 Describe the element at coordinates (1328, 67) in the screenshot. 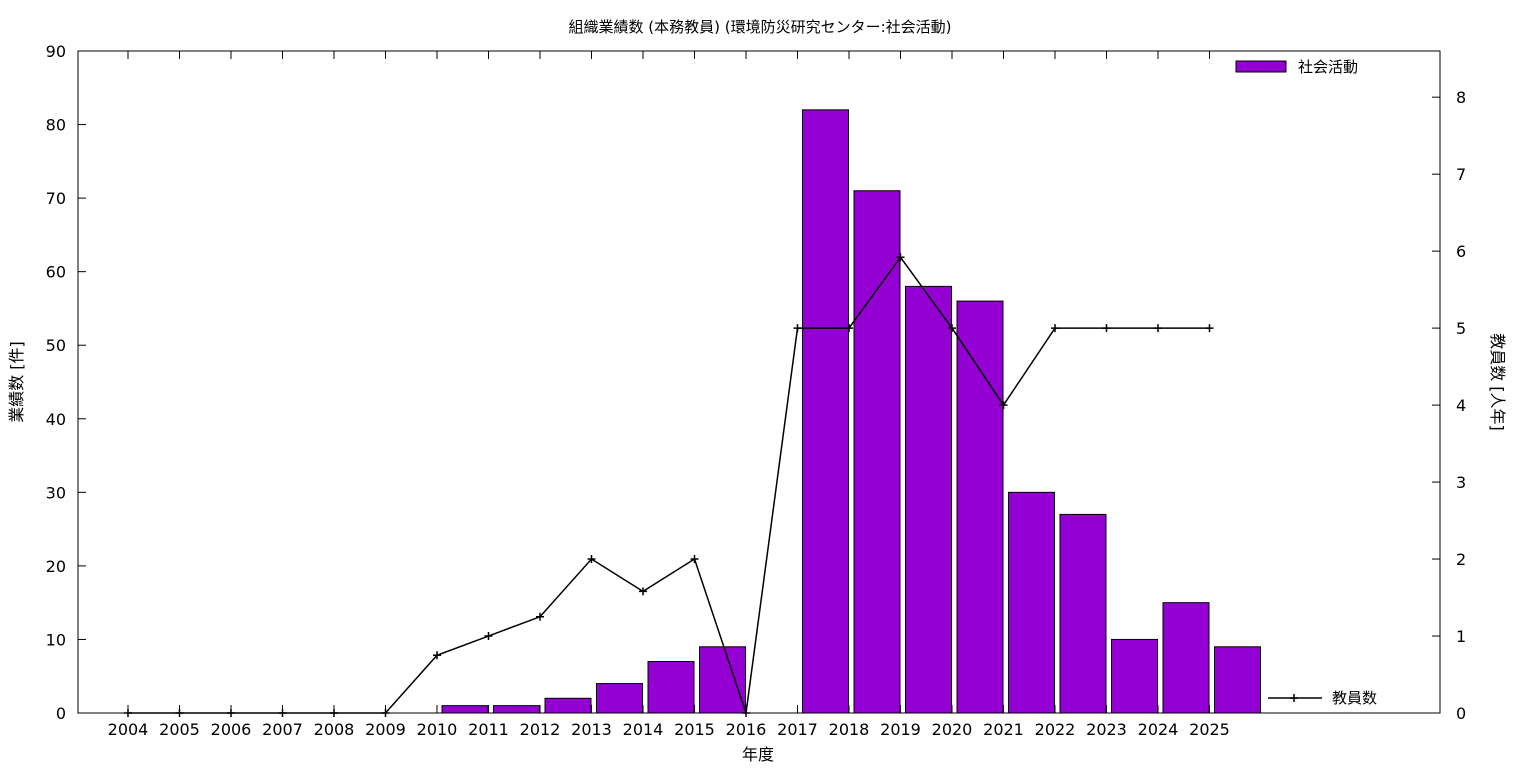

I see `legend-bar-label: 社会活動` at that location.